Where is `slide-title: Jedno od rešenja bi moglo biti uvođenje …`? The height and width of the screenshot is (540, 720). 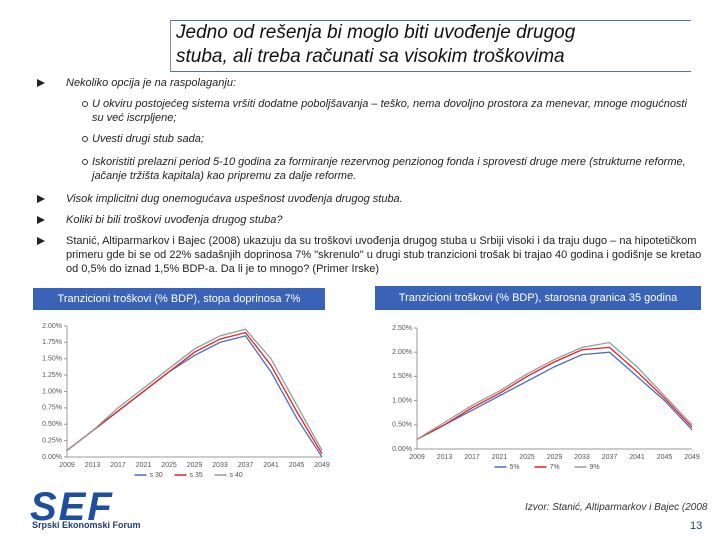
slide-title: Jedno od rešenja bi moglo biti uvođenje … is located at coordinates (430, 46).